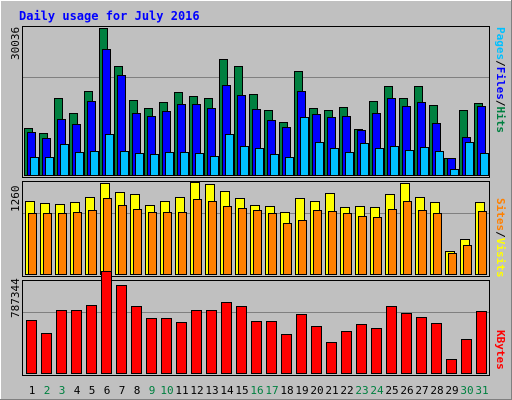 The image size is (512, 400). I want to click on day-label: 28, so click(436, 390).